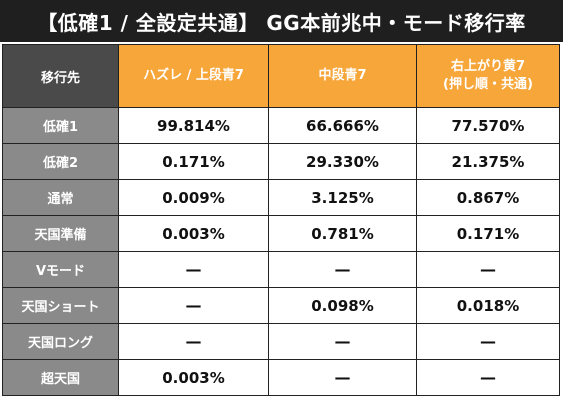 This screenshot has height=400, width=563. What do you see at coordinates (60, 233) in the screenshot?
I see `row-label: 天国準備` at bounding box center [60, 233].